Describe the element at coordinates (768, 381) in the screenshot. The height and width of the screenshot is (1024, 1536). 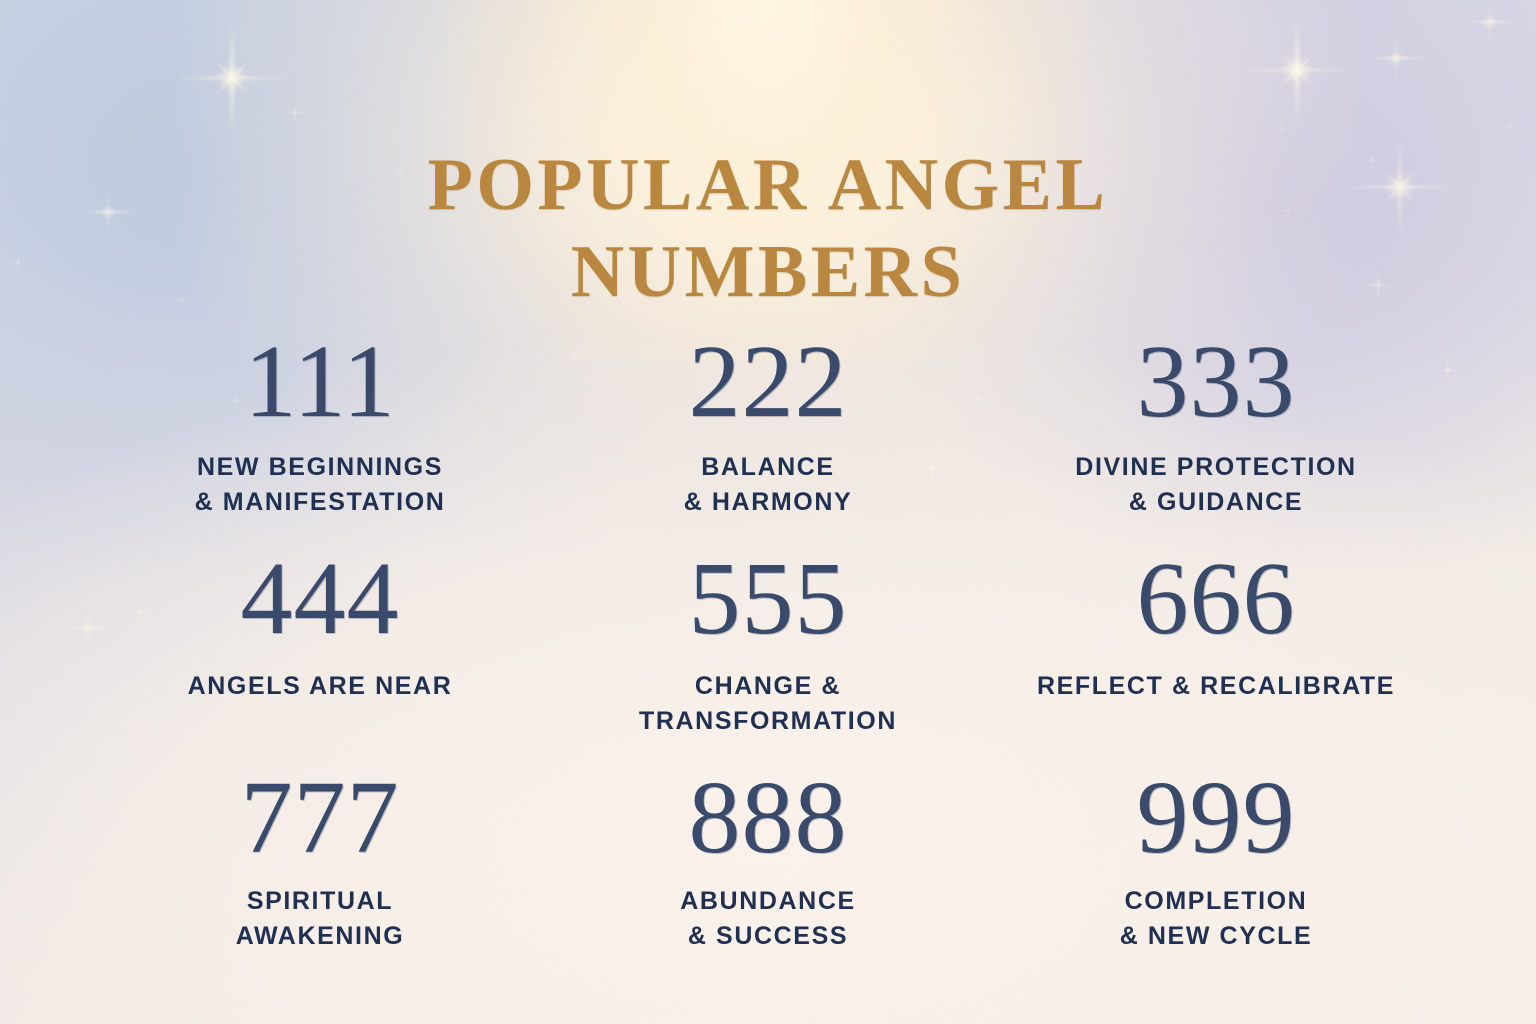
I see `angel-number-value: 222` at that location.